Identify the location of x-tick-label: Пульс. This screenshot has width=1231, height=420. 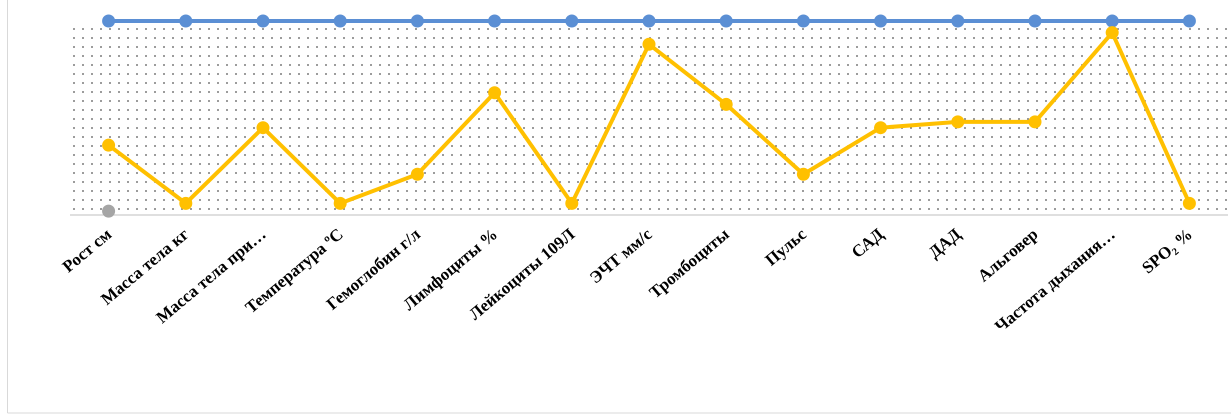
(785, 246).